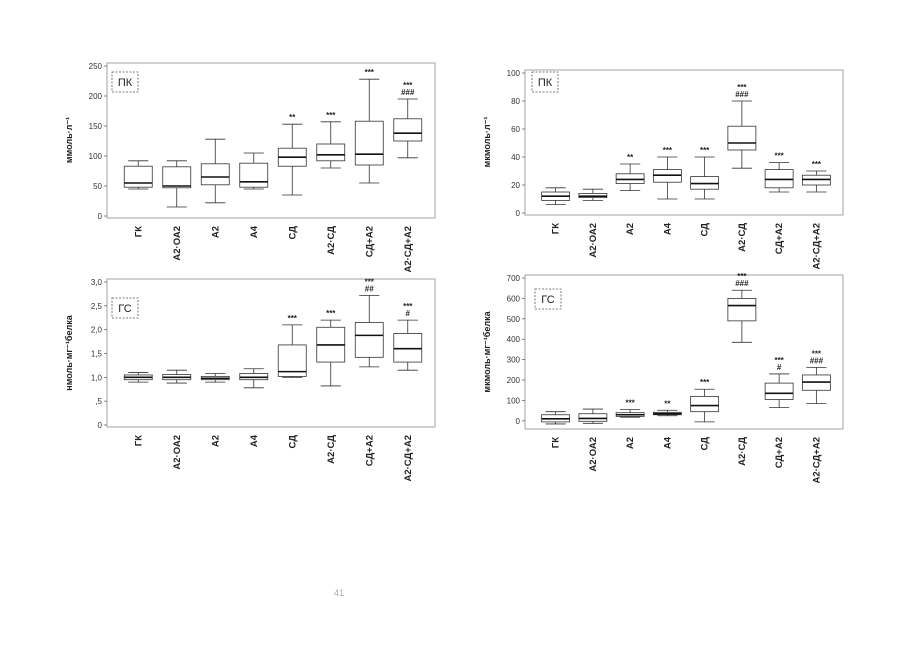  Describe the element at coordinates (515, 157) in the screenshot. I see `y-tick-label: 40` at that location.